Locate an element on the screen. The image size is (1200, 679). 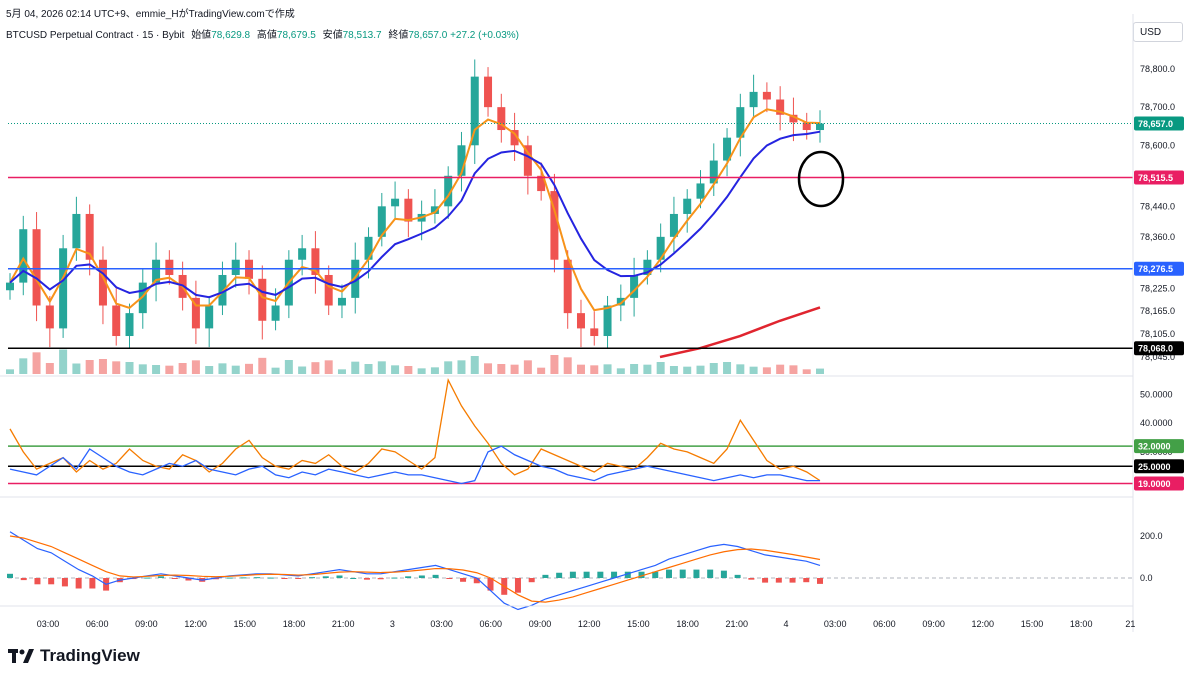
osc-level-label: 25.0000 is located at coordinates (1154, 467).